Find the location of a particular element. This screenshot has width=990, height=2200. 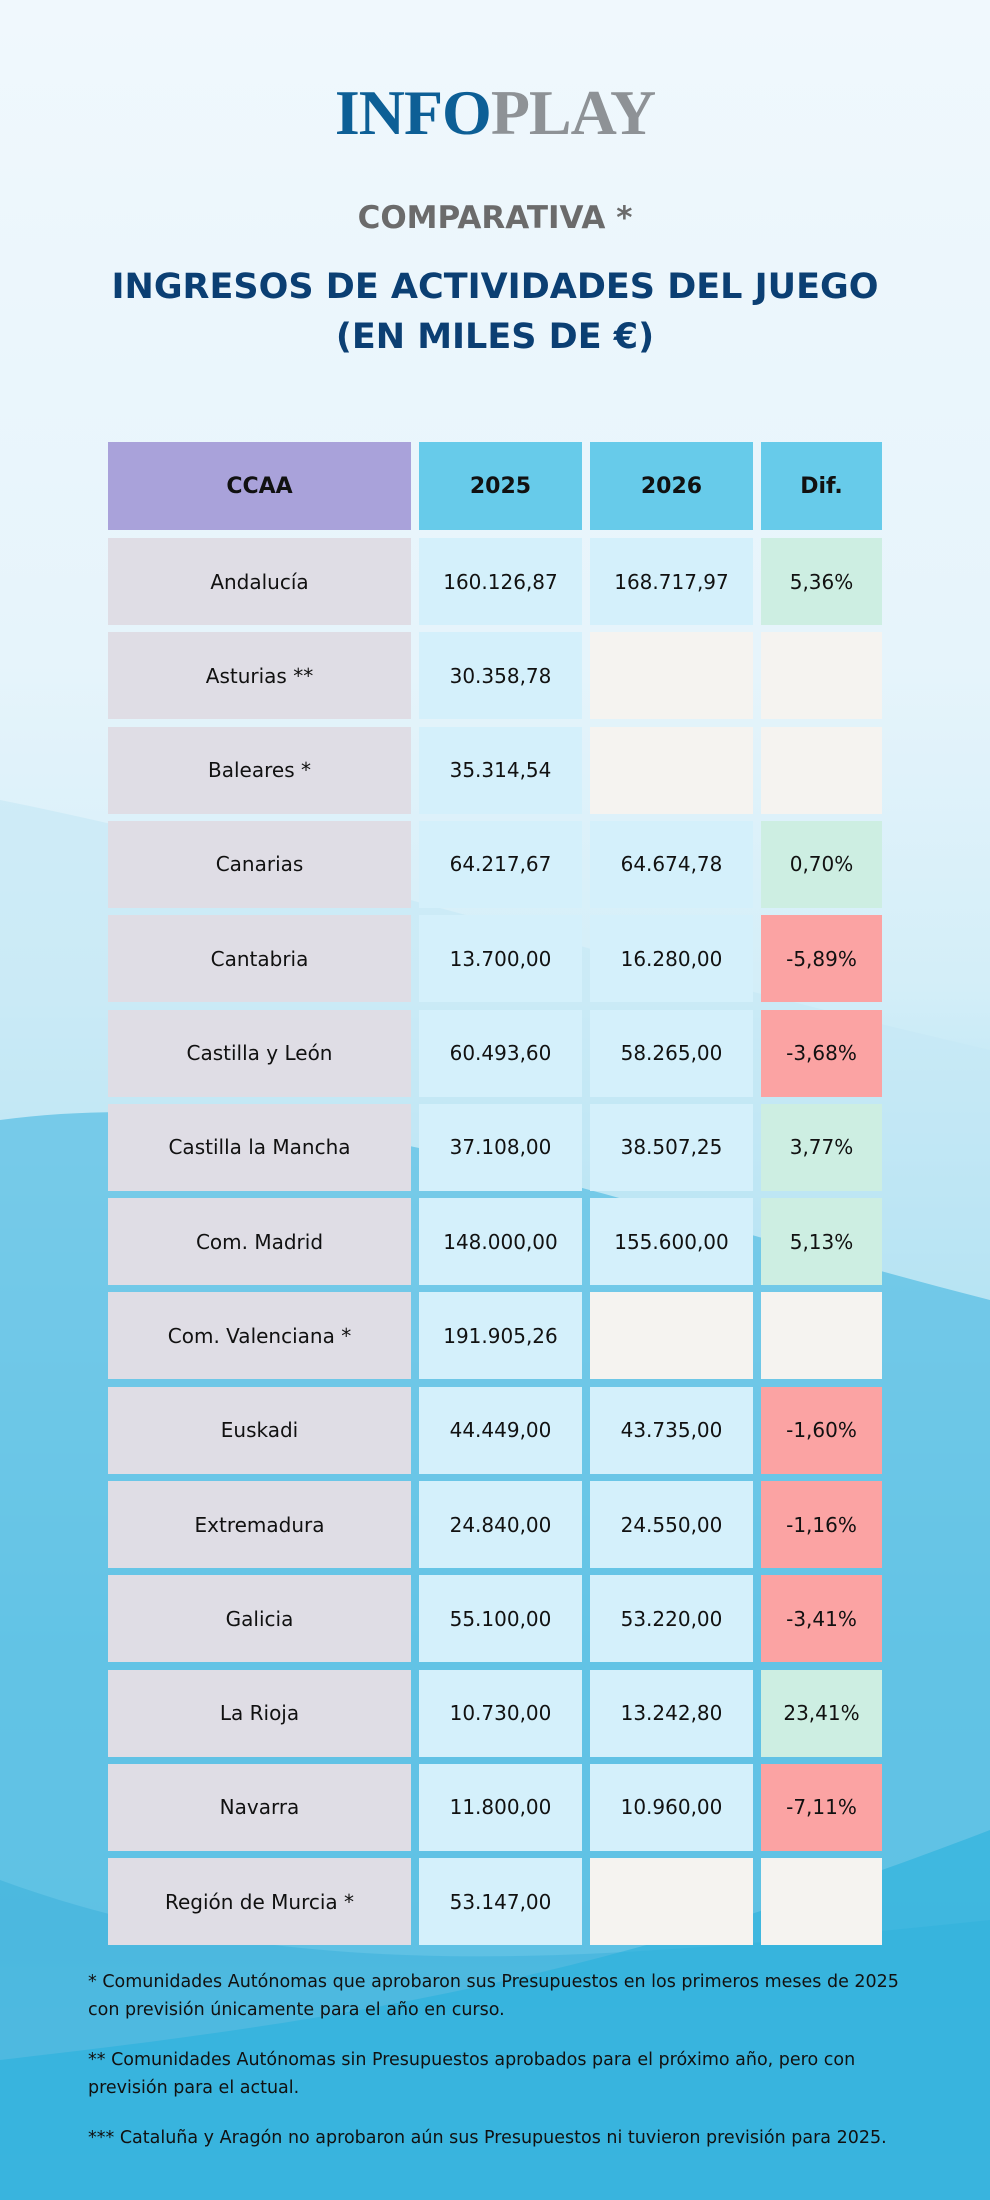

title-line-1: INGRESOS DE ACTIVIDADES DEL JUEGO is located at coordinates (495, 287).